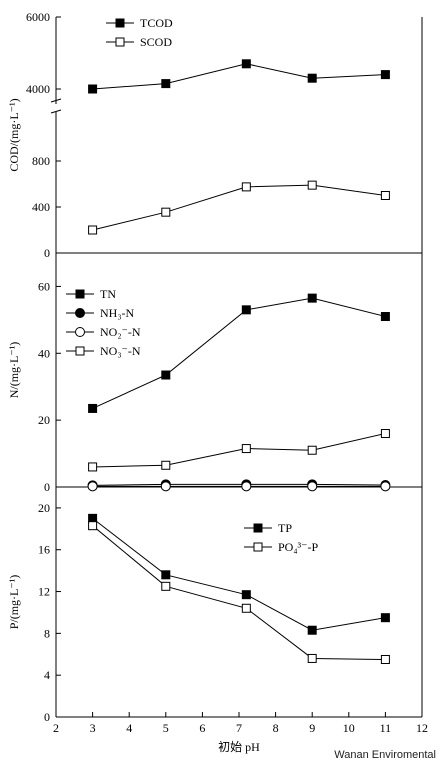  What do you see at coordinates (312, 728) in the screenshot?
I see `x-tick-label: 9` at bounding box center [312, 728].